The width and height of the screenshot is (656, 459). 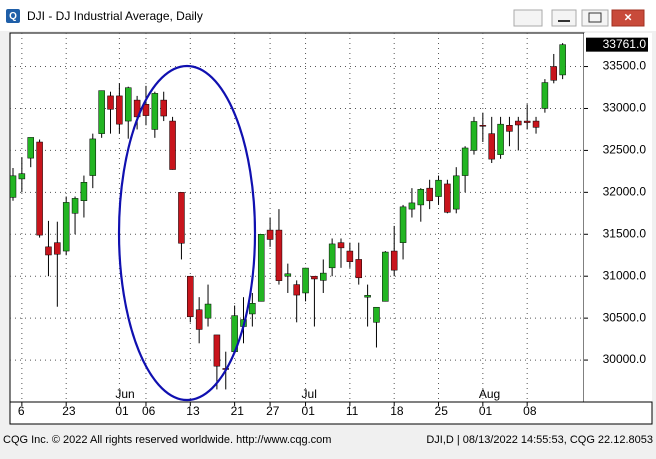 I want to click on price-axis, so click(x=618, y=217).